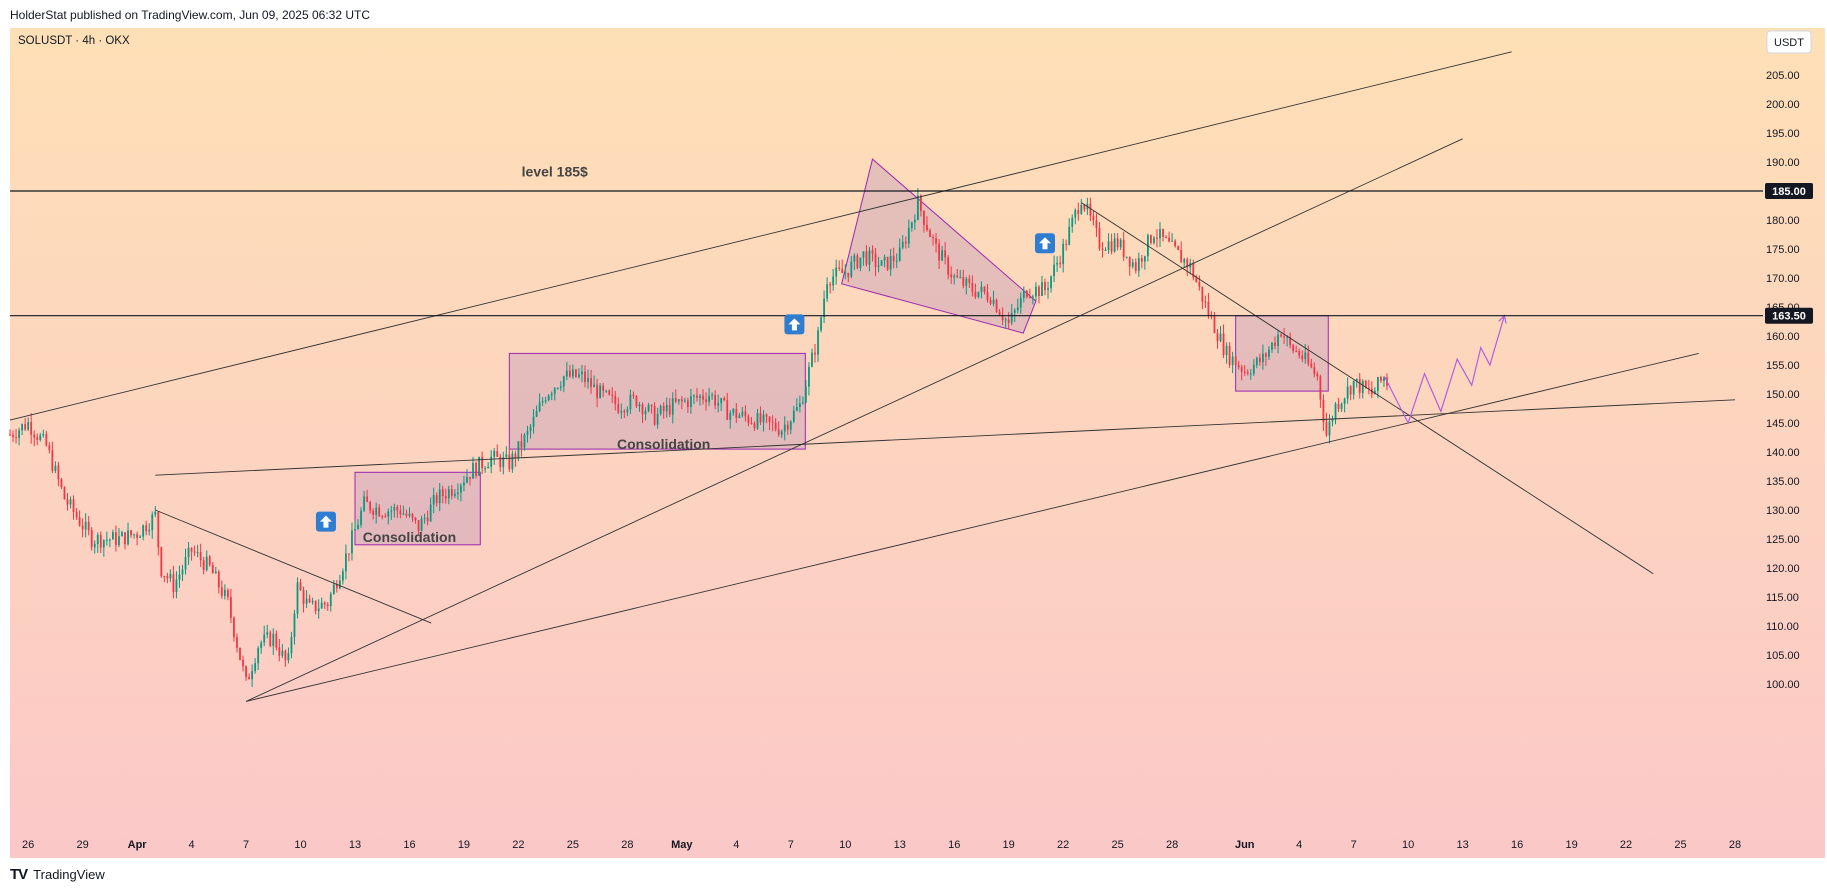  Describe the element at coordinates (537, 354) in the screenshot. I see `annotation-layer: level 185$ Consolidation Consolidation` at that location.